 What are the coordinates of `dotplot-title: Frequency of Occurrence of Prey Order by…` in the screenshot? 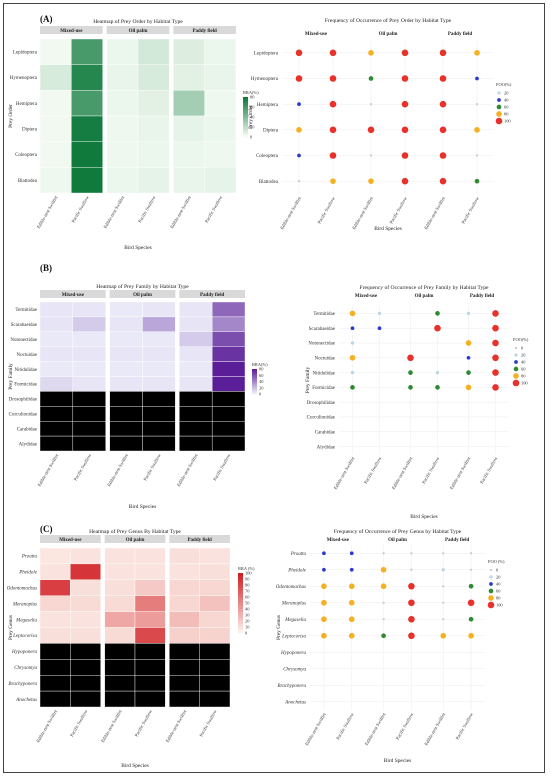 It's located at (388, 20).